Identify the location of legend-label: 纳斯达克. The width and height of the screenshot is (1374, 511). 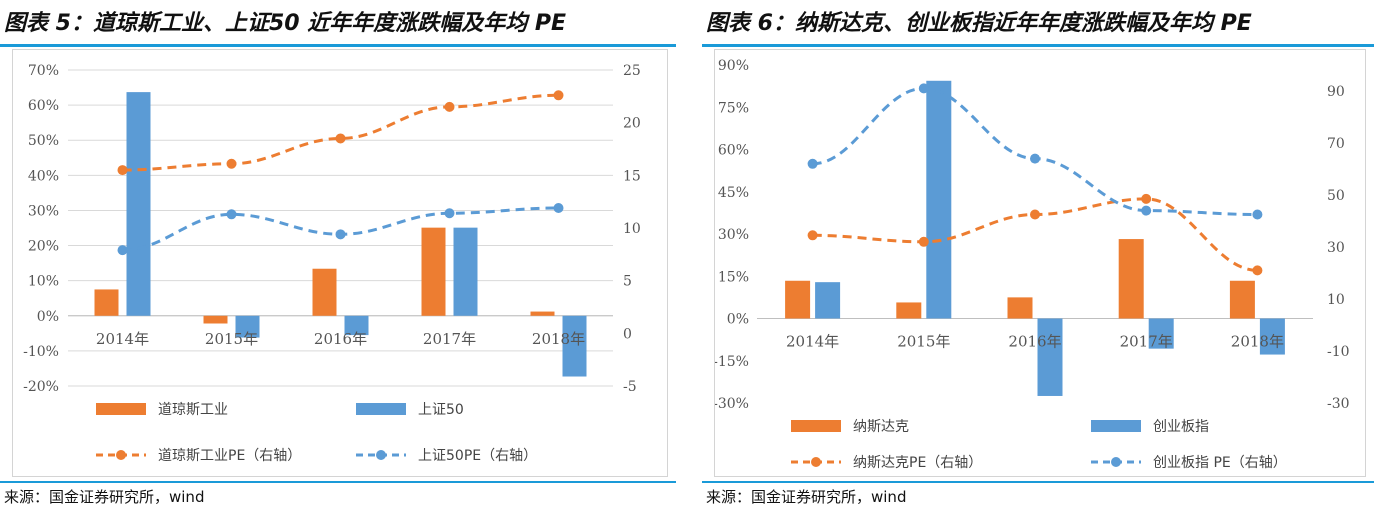
(881, 427).